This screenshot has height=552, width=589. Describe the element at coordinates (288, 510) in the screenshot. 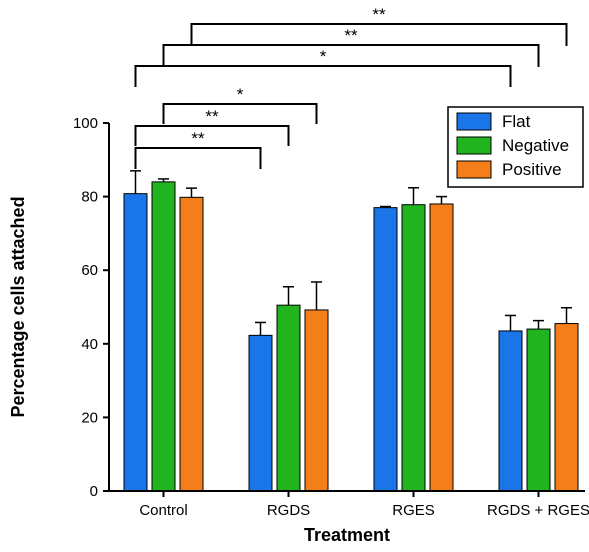

I see `x-tick-label: RGDS` at that location.